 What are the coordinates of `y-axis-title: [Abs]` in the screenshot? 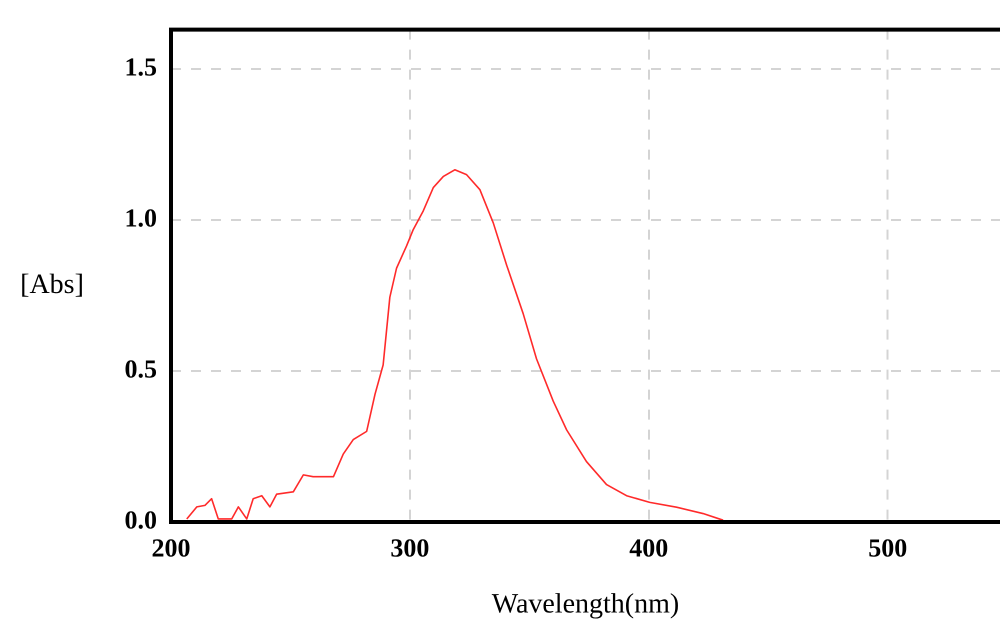 It's located at (52, 284).